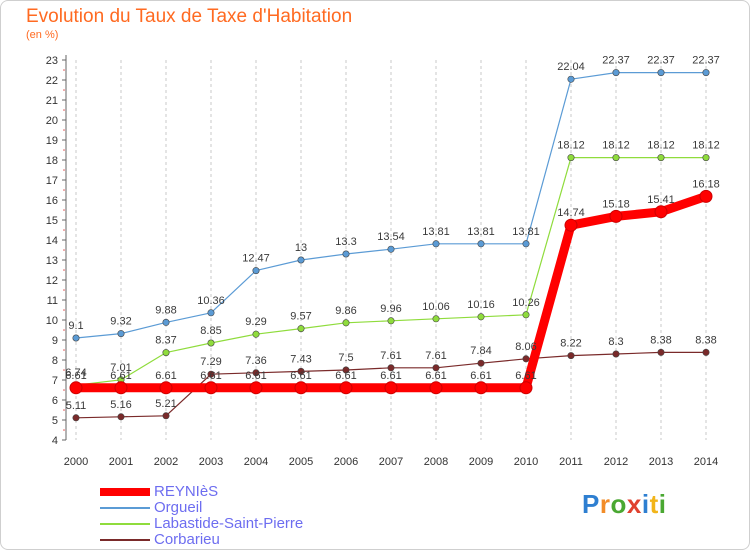 This screenshot has width=750, height=550. Describe the element at coordinates (481, 462) in the screenshot. I see `x-tick-label: 2009` at that location.